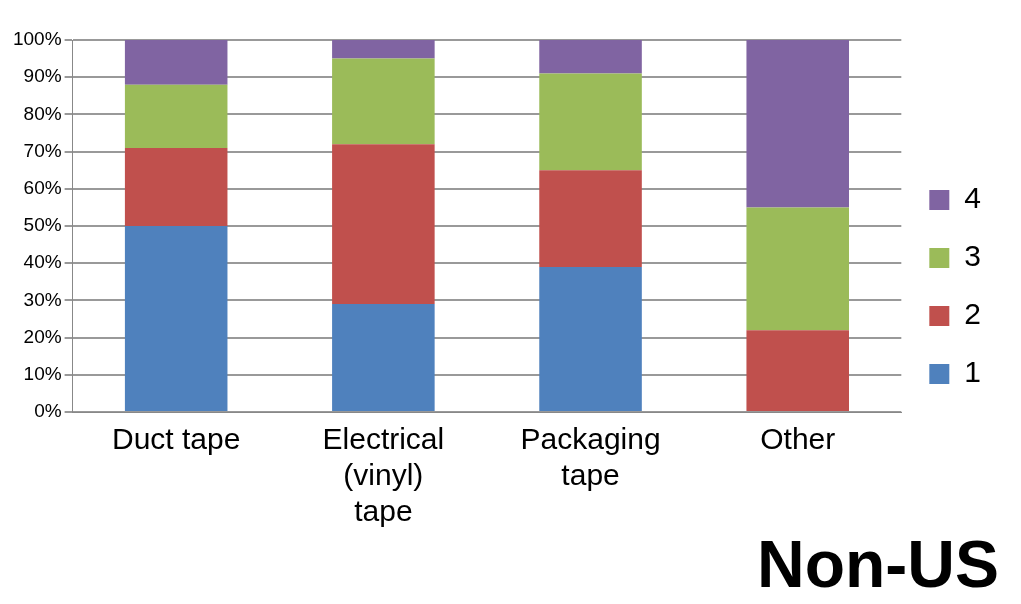  I want to click on y-tick-label: 90%, so click(42, 76).